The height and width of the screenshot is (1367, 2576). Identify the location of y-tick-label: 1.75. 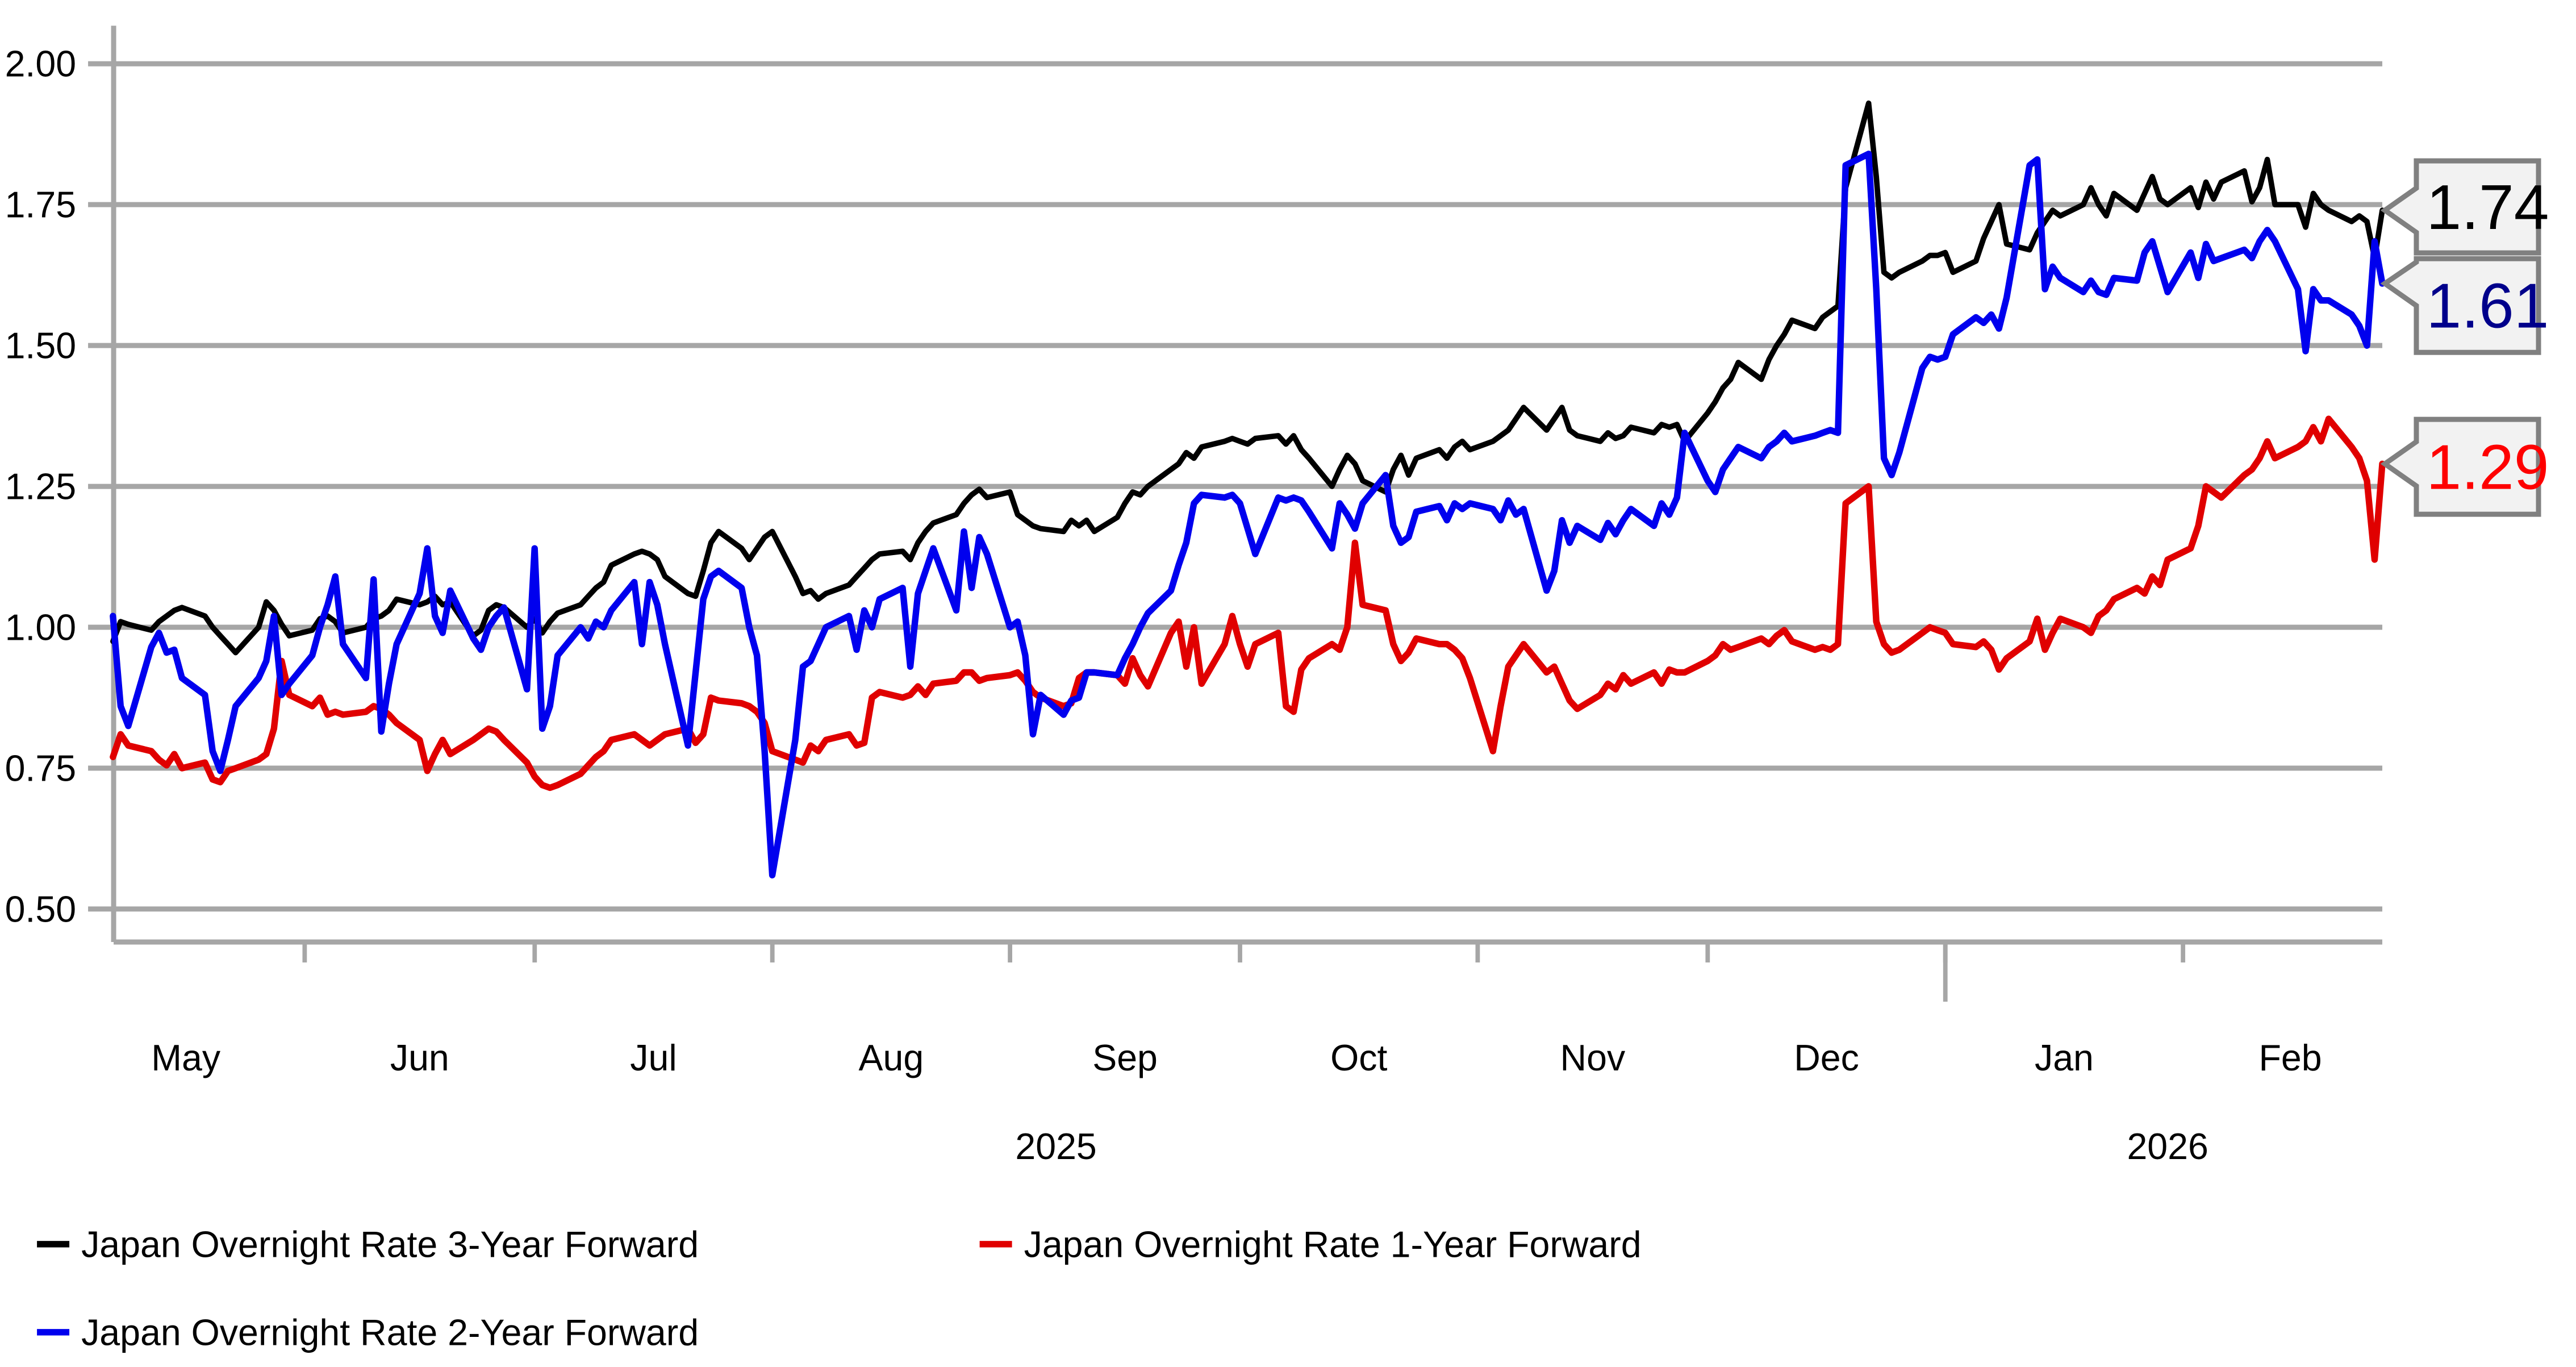
(40, 205).